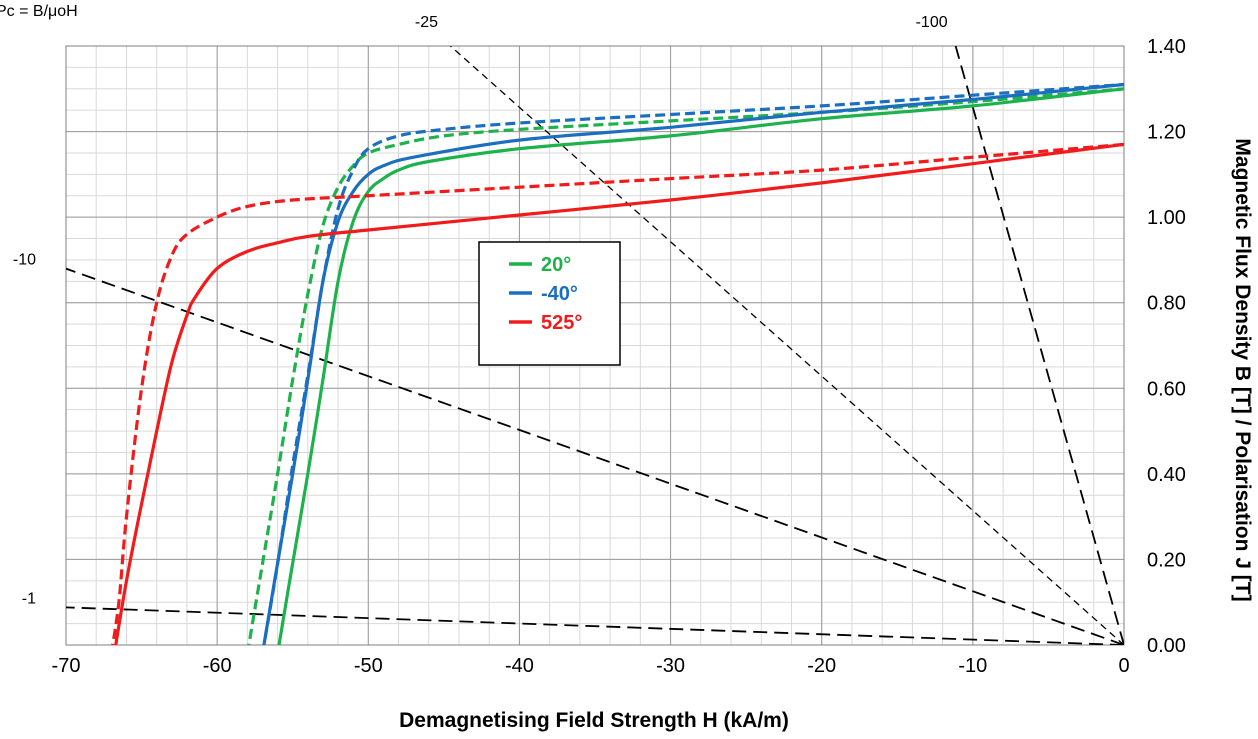  What do you see at coordinates (556, 265) in the screenshot?
I see `legend-label: 20°` at bounding box center [556, 265].